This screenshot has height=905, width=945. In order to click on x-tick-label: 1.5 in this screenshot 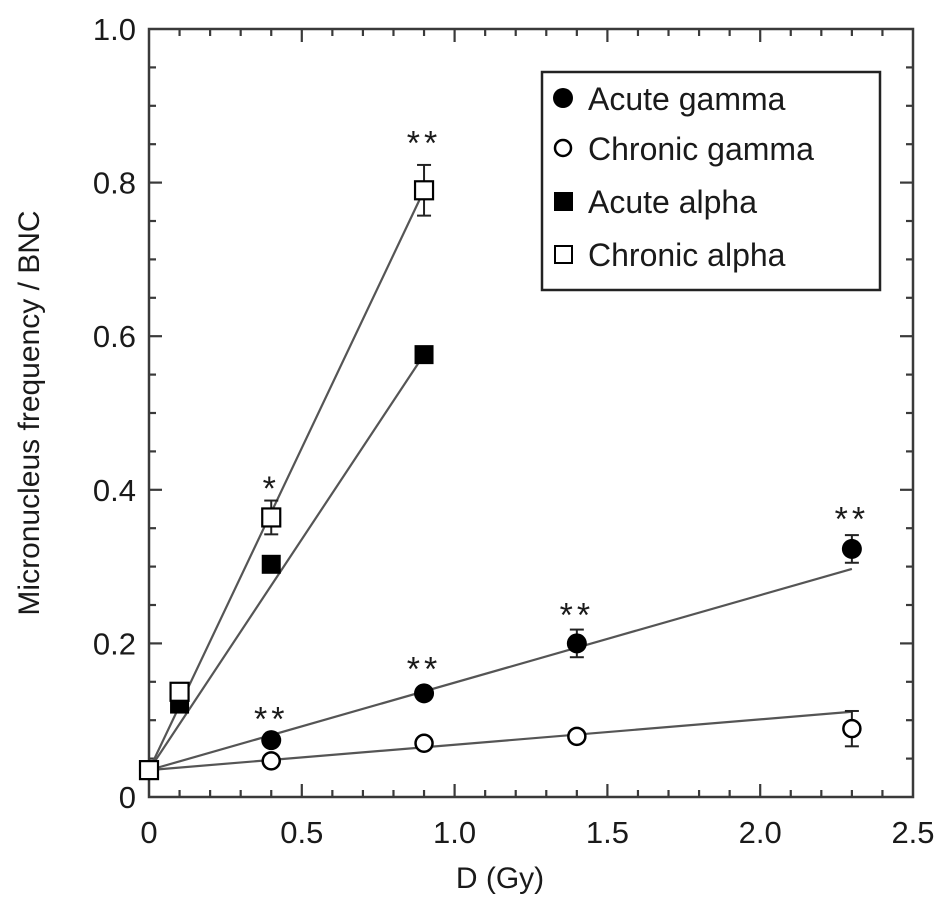, I will do `click(607, 832)`.